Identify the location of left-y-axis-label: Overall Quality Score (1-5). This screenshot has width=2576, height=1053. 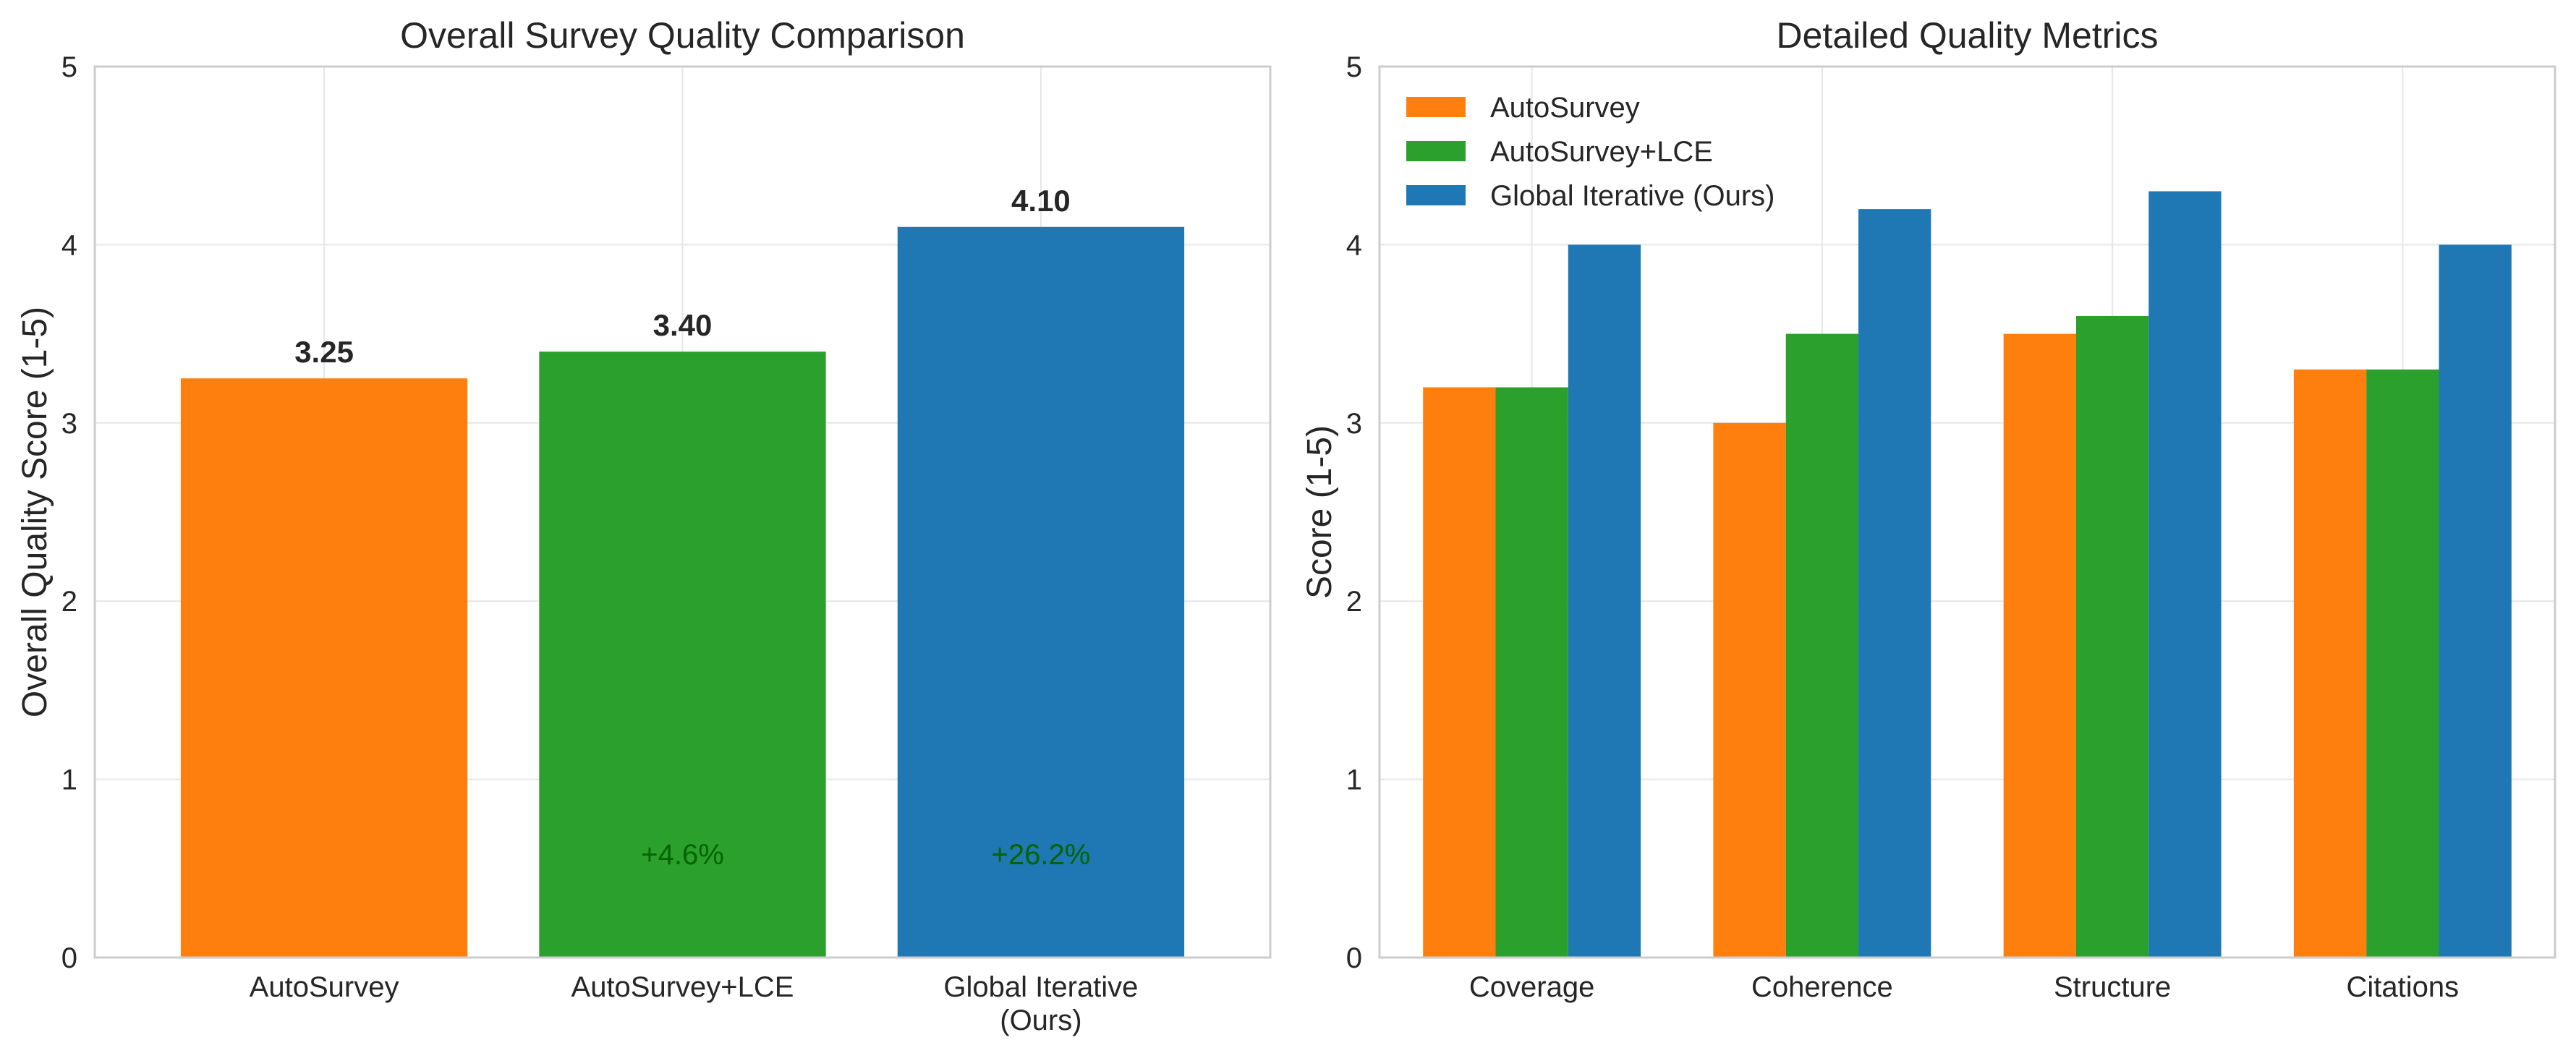
(35, 512).